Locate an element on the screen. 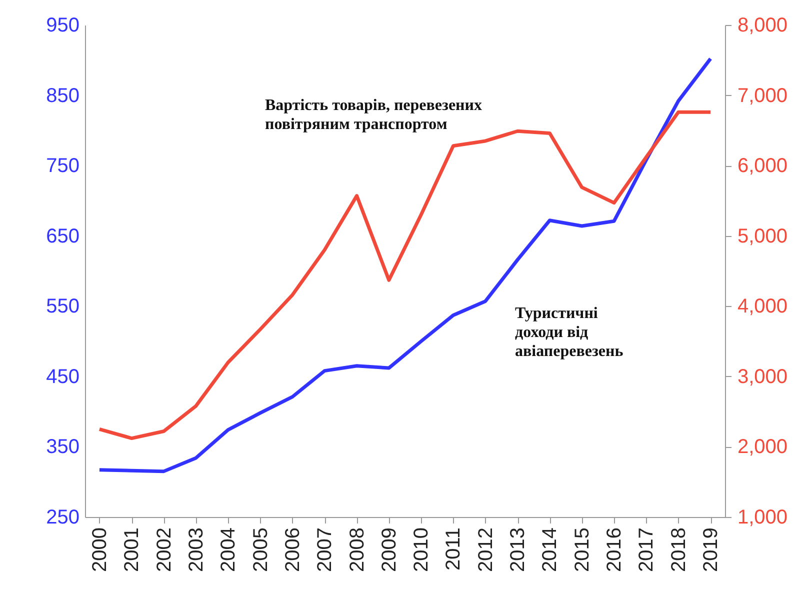 This screenshot has height=600, width=801. y-tick-label: 850 is located at coordinates (63, 95).